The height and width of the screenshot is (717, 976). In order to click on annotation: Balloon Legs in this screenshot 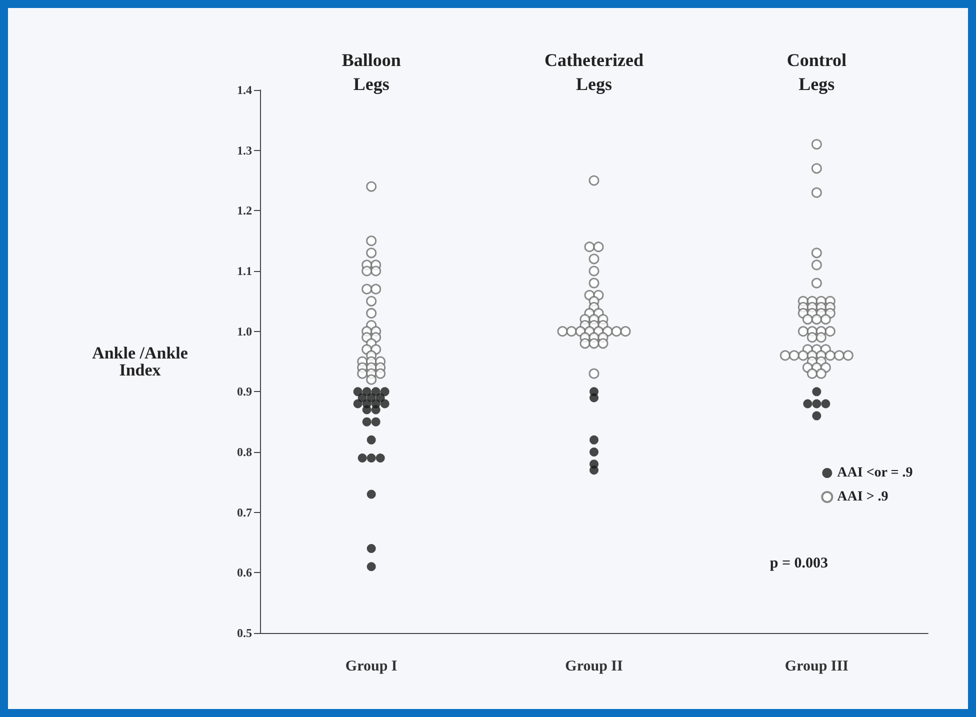, I will do `click(371, 72)`.